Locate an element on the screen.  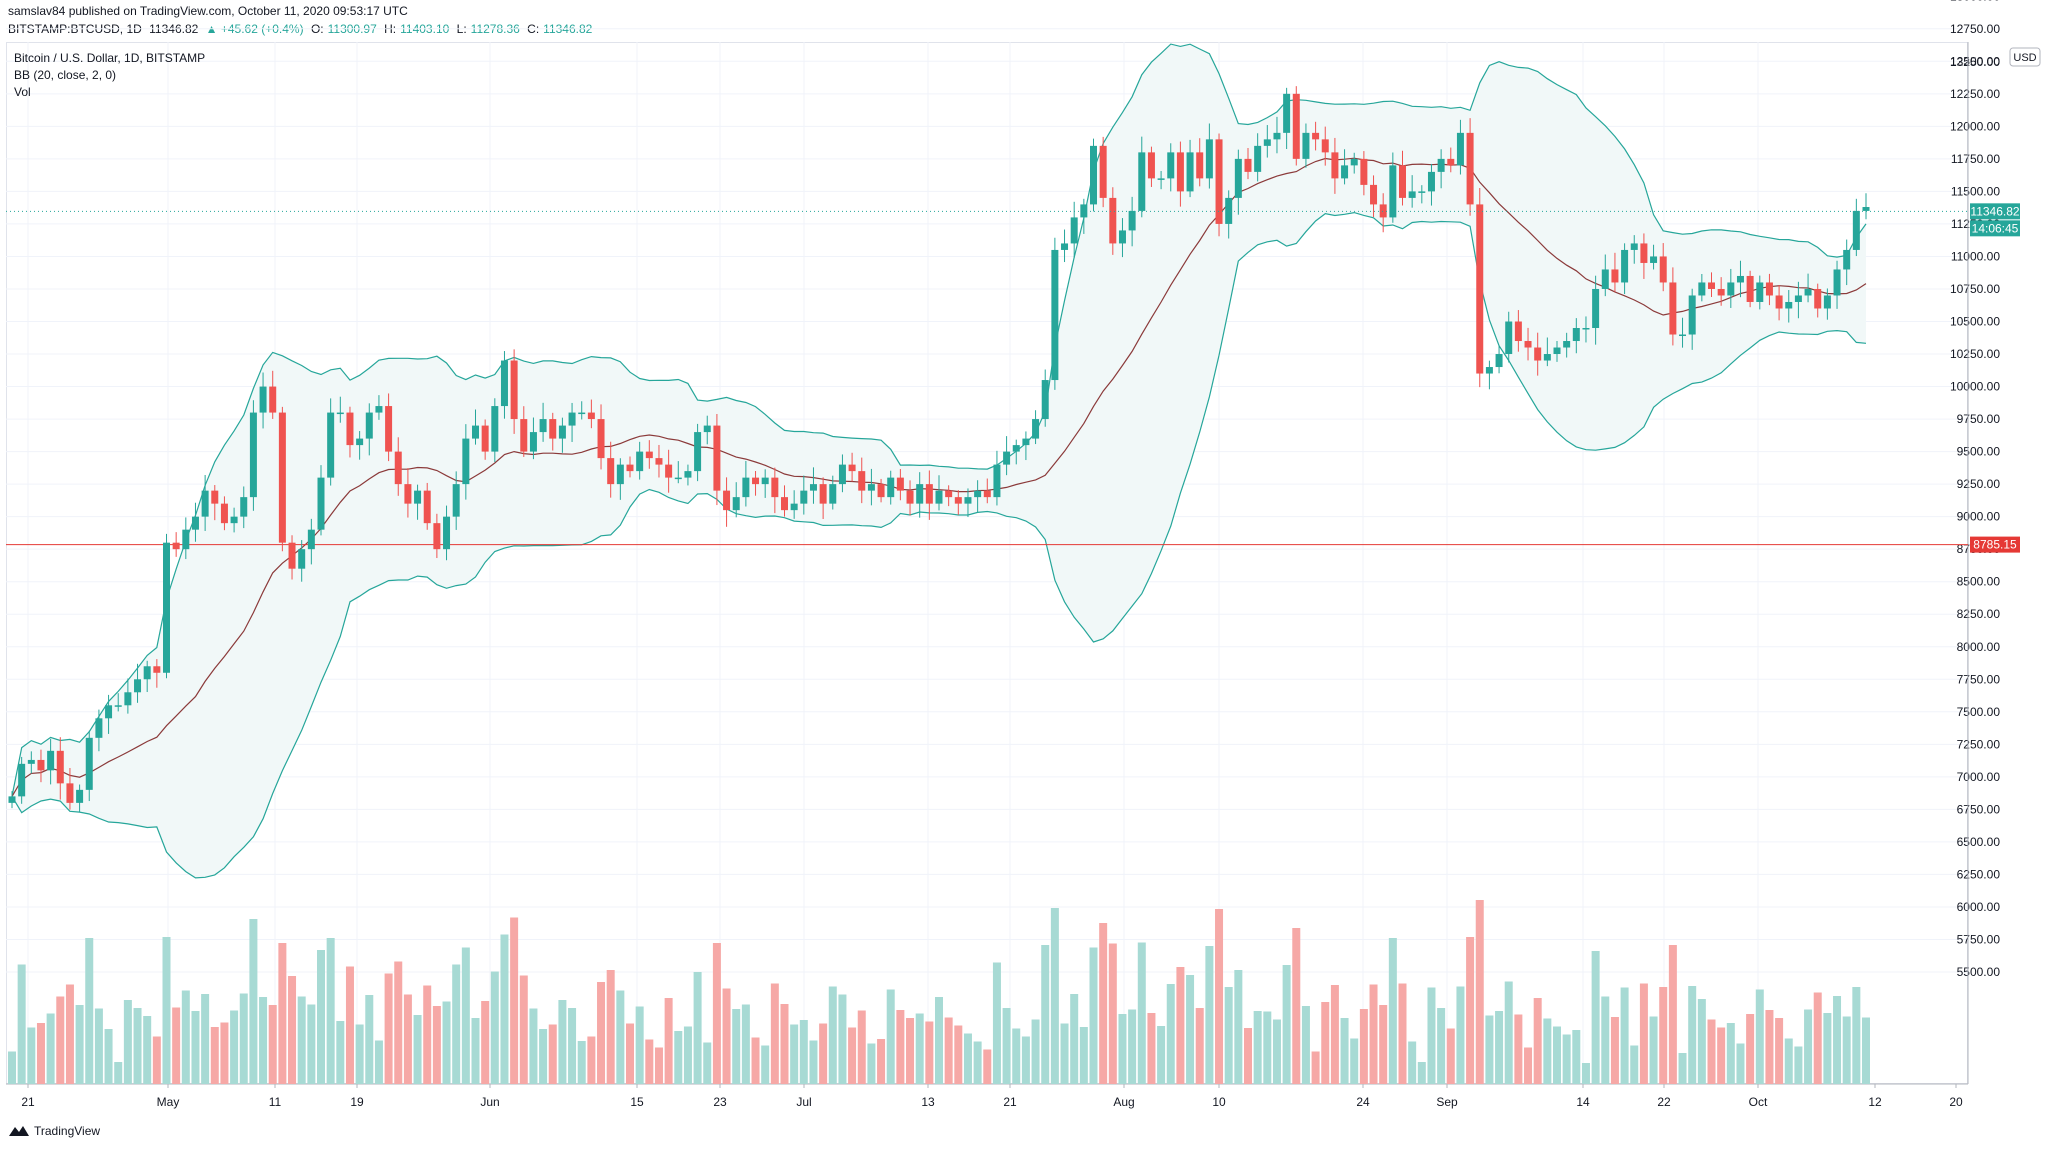
y-tick-label: 11500.00 is located at coordinates (1975, 191).